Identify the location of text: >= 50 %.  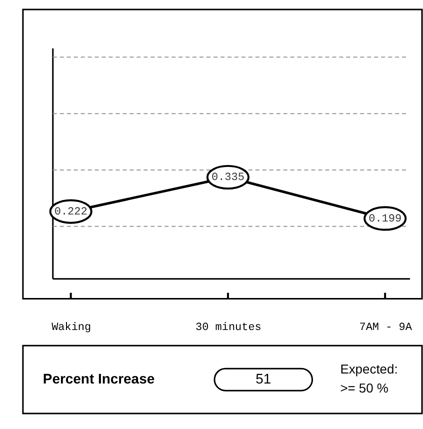
(364, 388).